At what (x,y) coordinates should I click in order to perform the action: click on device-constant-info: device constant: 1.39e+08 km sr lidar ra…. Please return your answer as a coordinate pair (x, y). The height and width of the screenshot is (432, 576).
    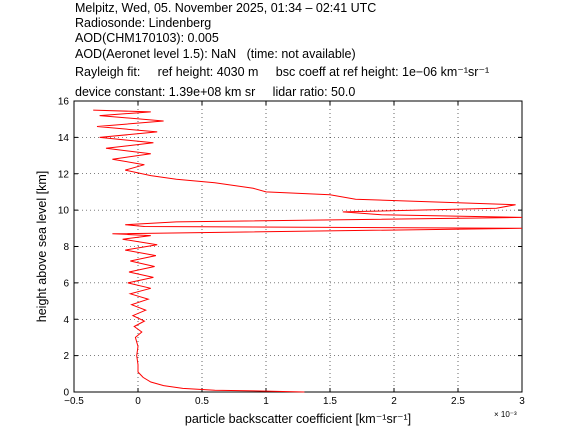
    Looking at the image, I should click on (215, 92).